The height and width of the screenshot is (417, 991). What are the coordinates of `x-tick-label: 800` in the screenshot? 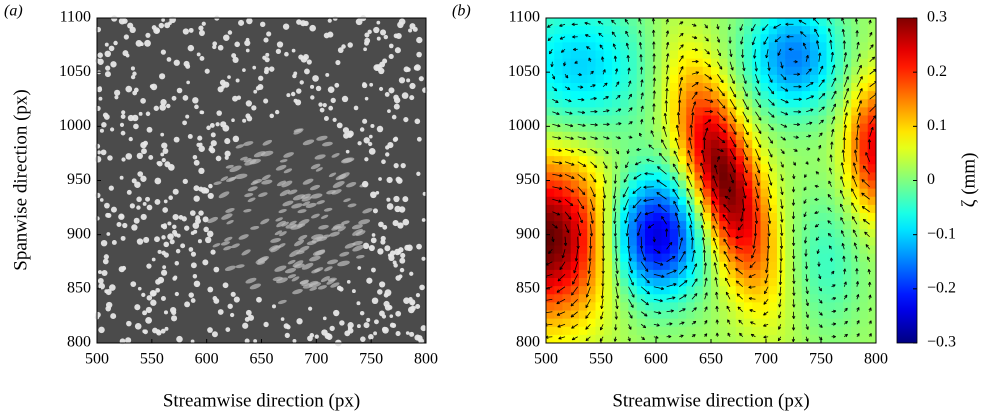 It's located at (876, 359).